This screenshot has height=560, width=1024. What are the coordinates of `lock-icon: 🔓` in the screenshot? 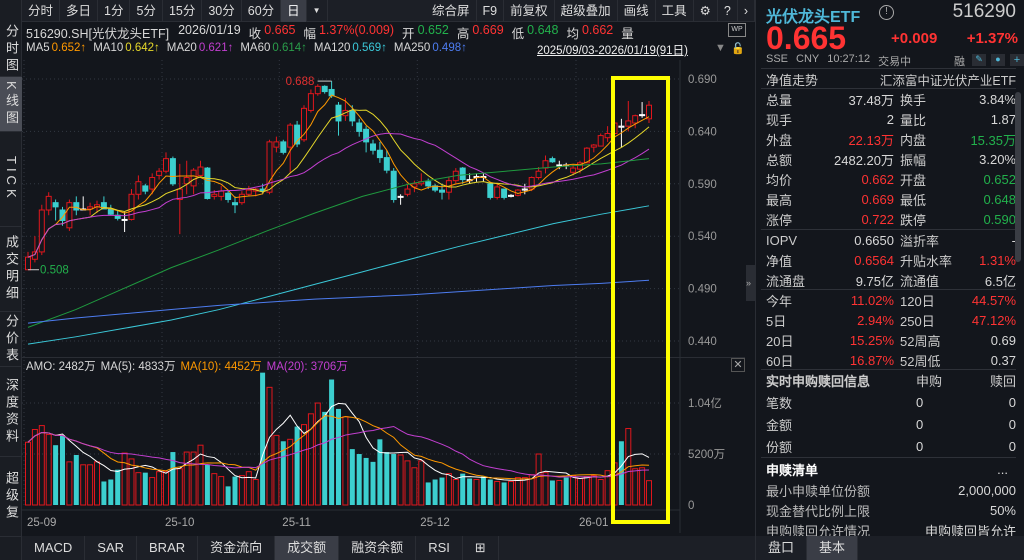 It's located at (738, 49).